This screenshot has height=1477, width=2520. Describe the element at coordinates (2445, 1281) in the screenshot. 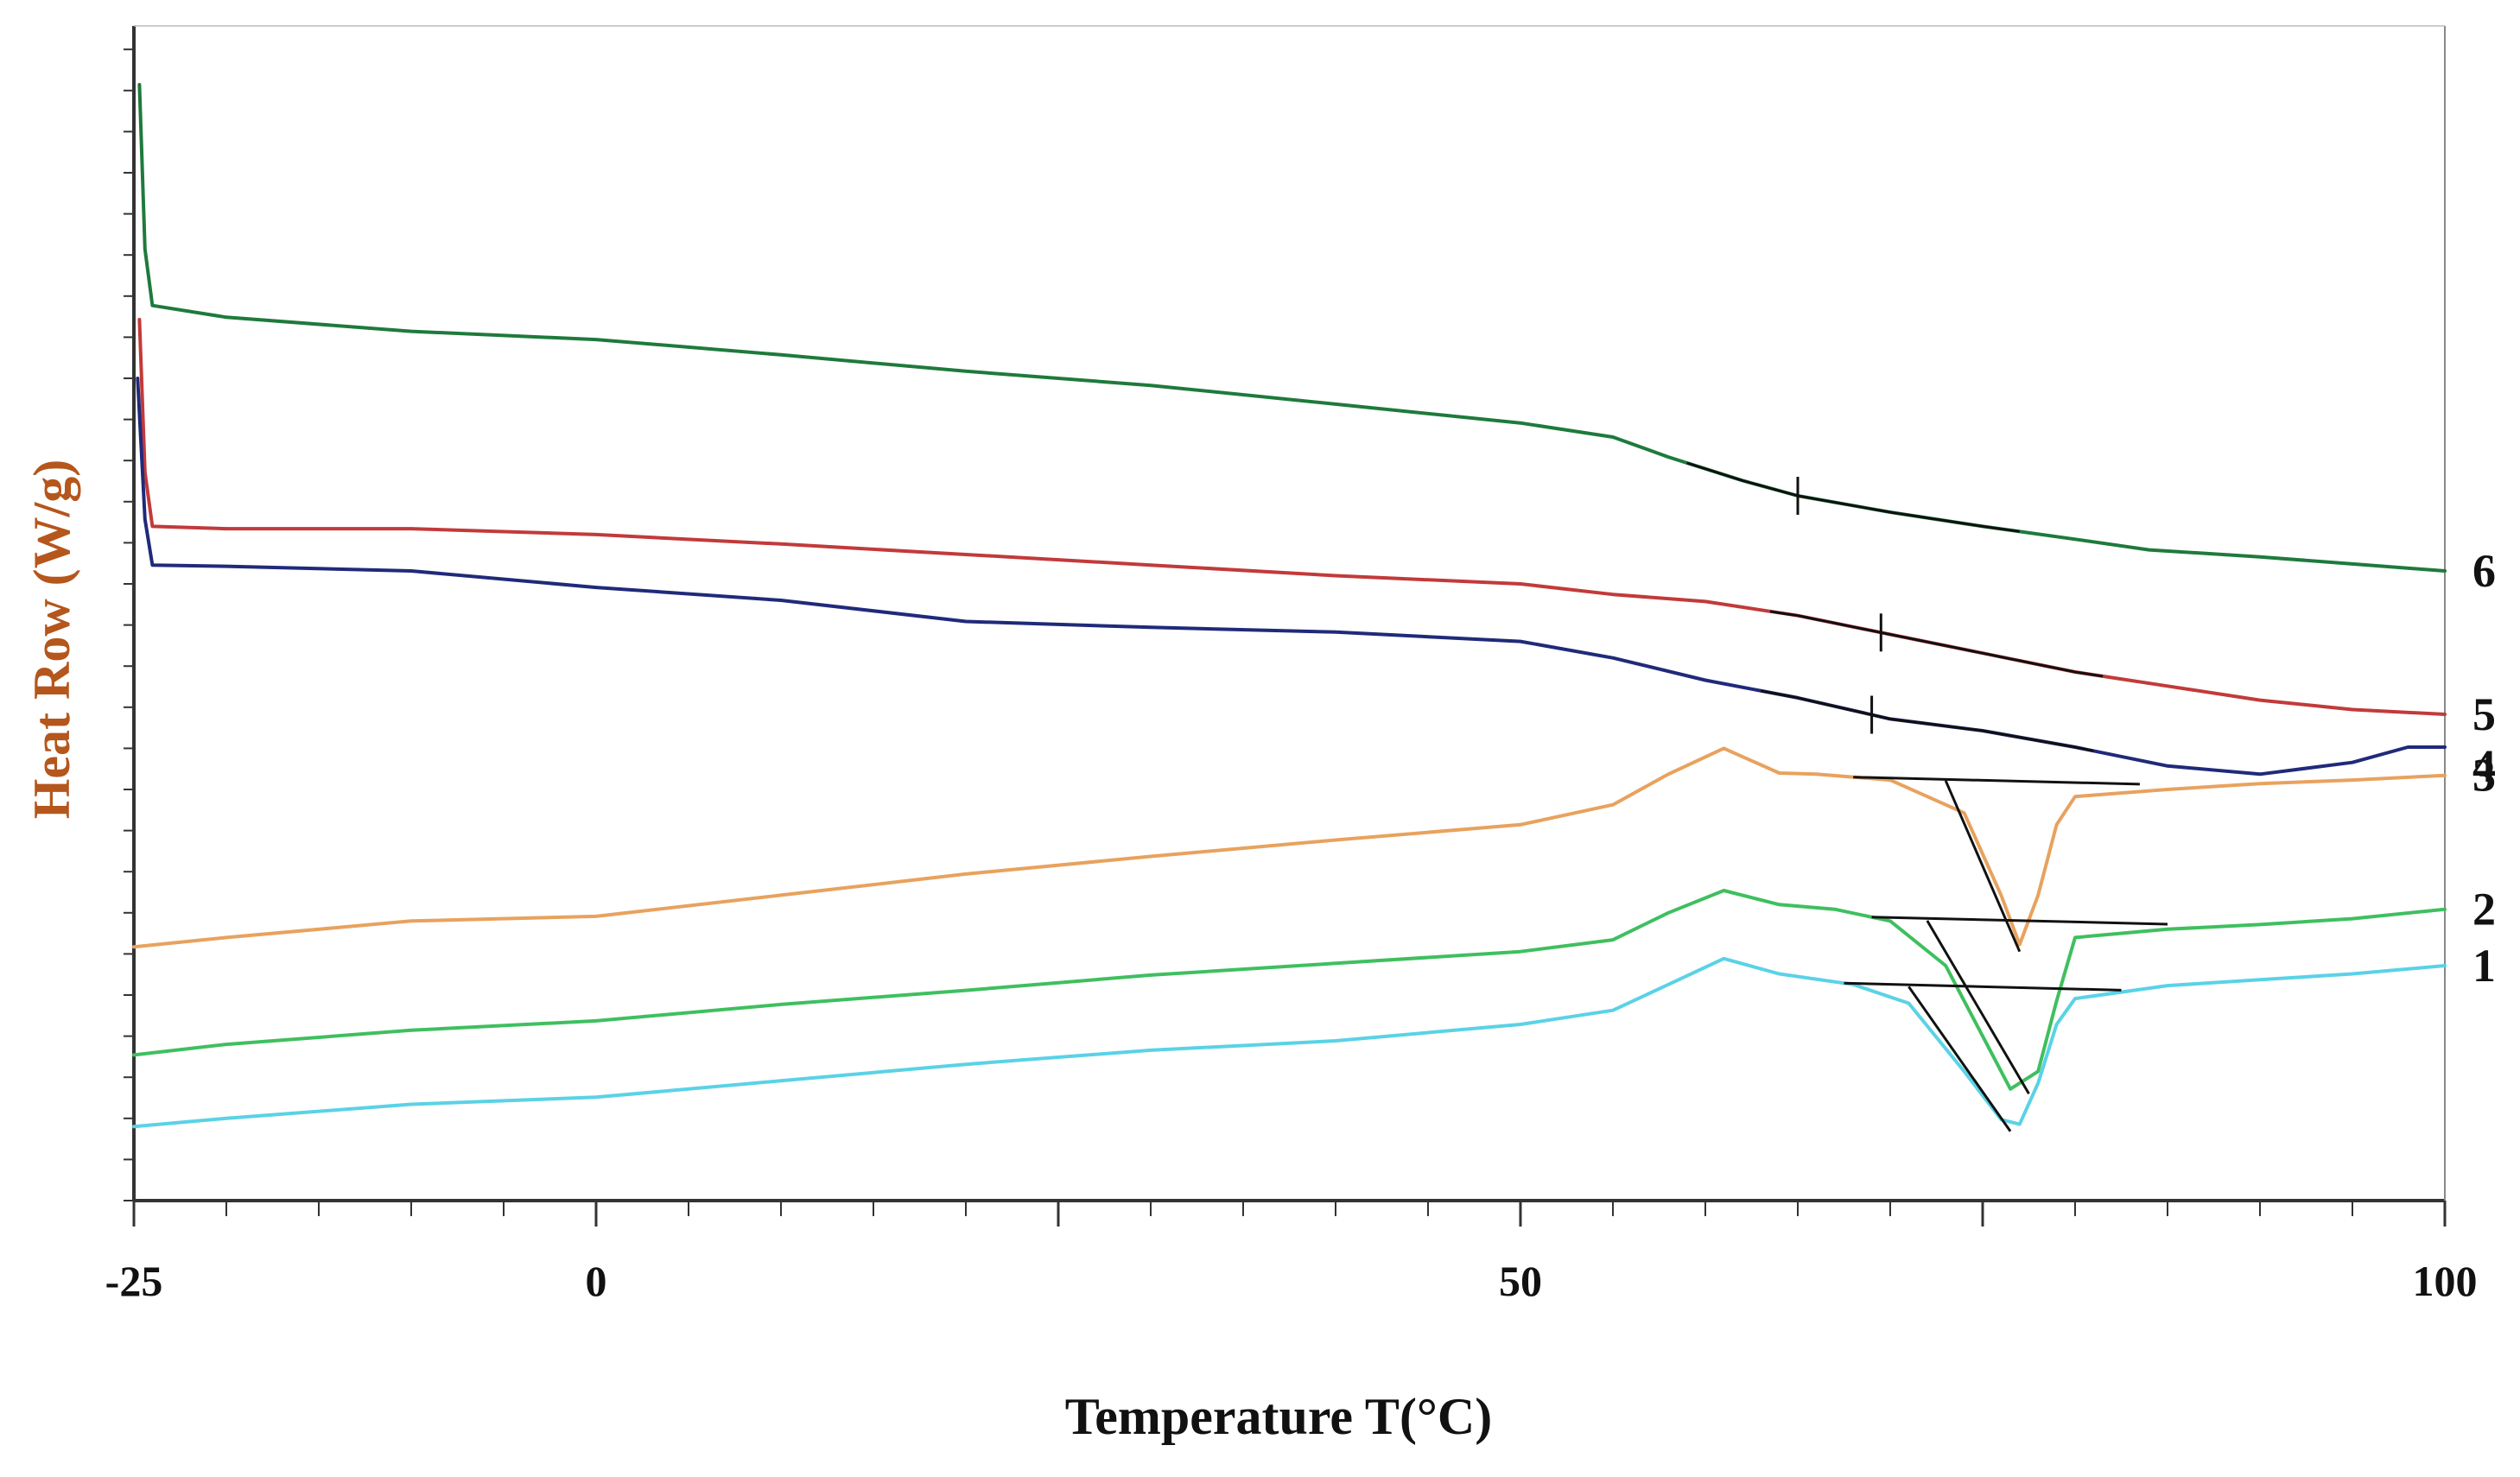

I see `x-tick-label: 100` at that location.